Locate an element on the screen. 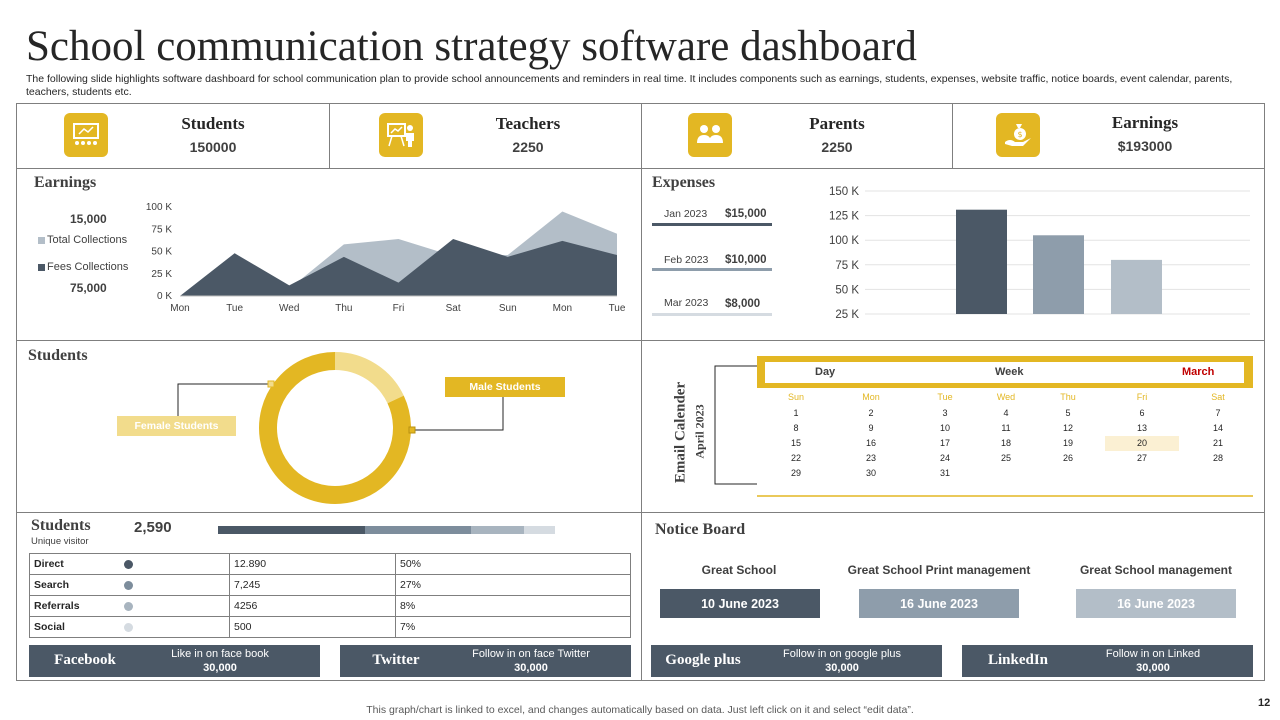  tab-day: Day is located at coordinates (825, 372).